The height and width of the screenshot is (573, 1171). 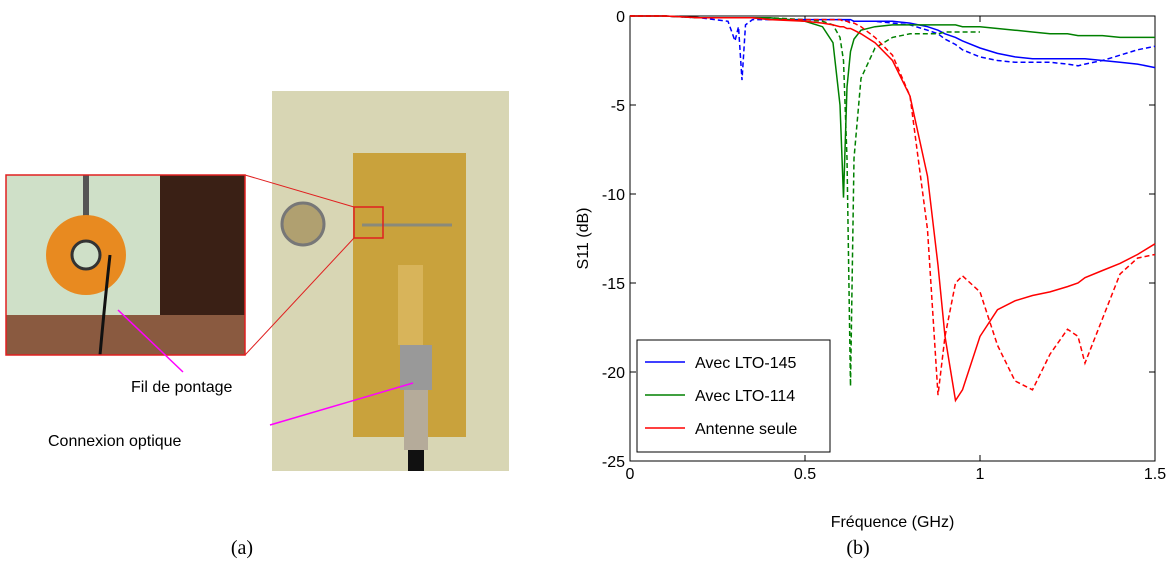 What do you see at coordinates (618, 106) in the screenshot?
I see `y-tick-label: -5` at bounding box center [618, 106].